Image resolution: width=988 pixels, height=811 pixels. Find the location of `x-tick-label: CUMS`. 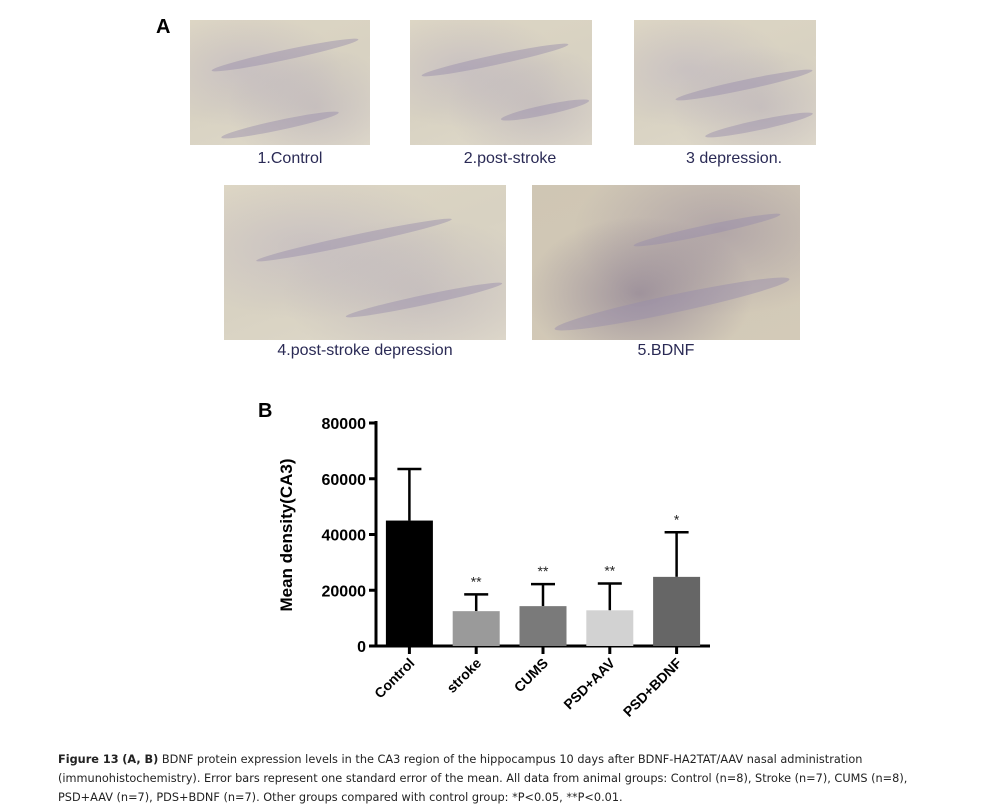

x-tick-label: CUMS is located at coordinates (531, 675).